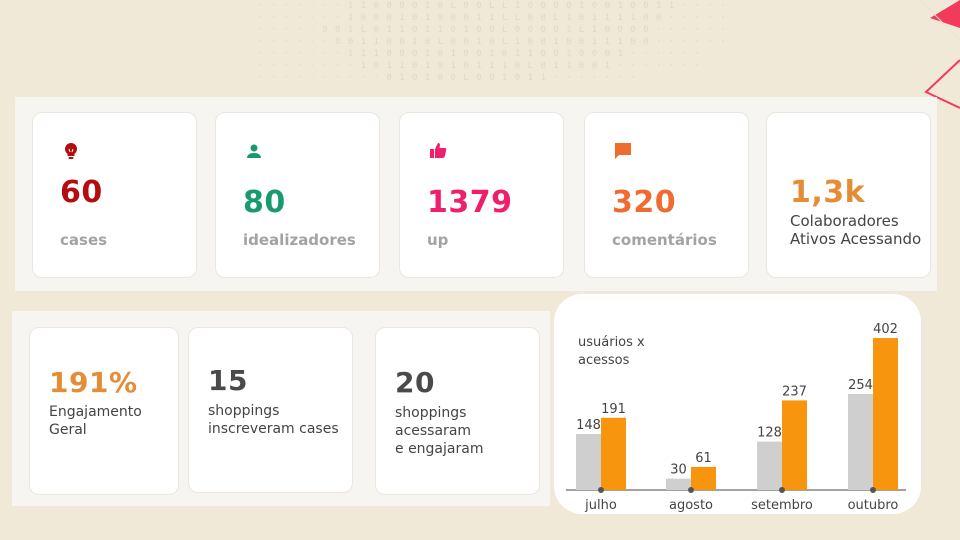 The width and height of the screenshot is (960, 540). I want to click on stat-card-shoppings-inscreveram: 15 shoppings inscreveram cases, so click(270, 410).